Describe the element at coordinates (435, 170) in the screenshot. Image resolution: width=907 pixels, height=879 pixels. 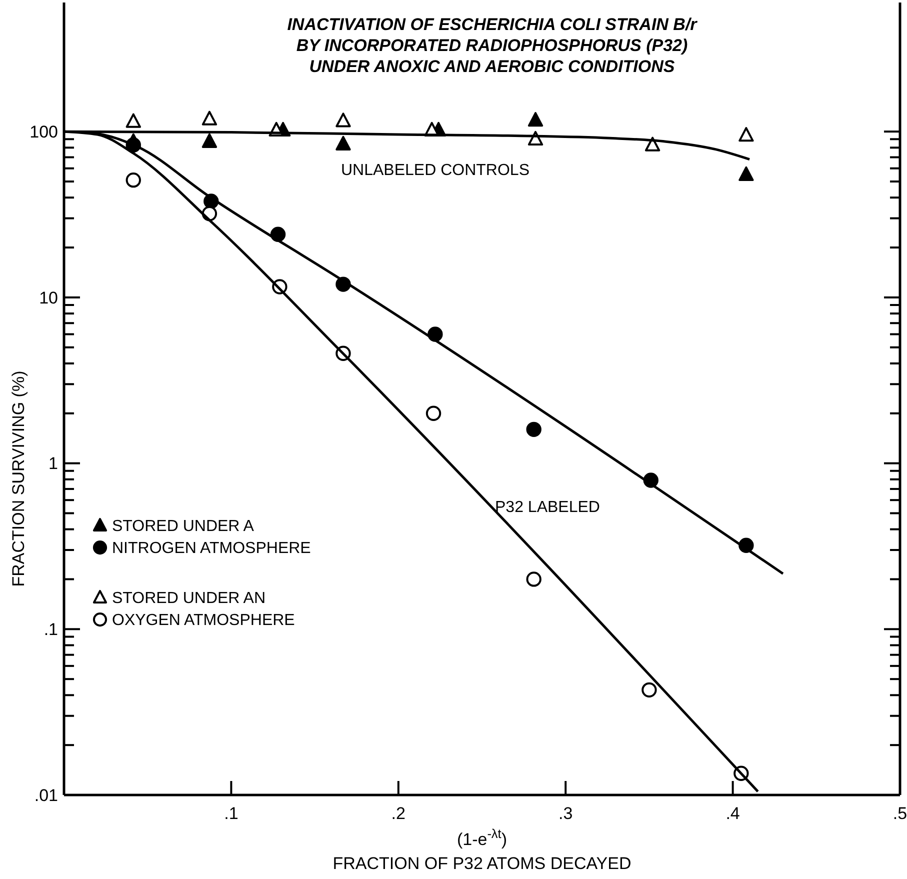
I see `annotation: UNLABELED CONTROLS` at that location.